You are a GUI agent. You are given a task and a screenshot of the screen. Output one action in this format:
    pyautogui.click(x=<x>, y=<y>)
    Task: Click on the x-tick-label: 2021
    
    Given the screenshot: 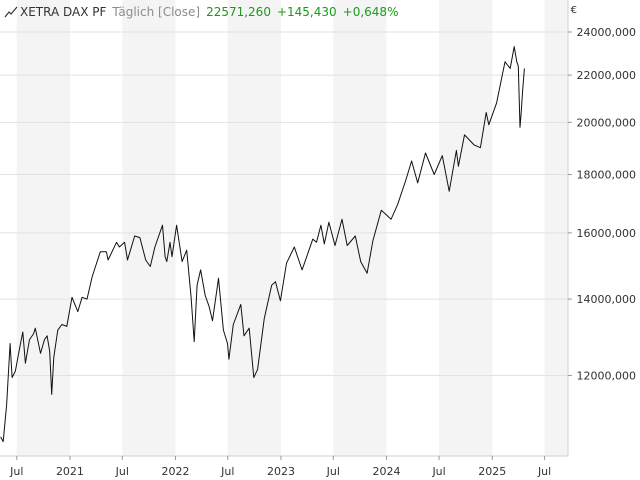 What is the action you would take?
    pyautogui.click(x=70, y=471)
    